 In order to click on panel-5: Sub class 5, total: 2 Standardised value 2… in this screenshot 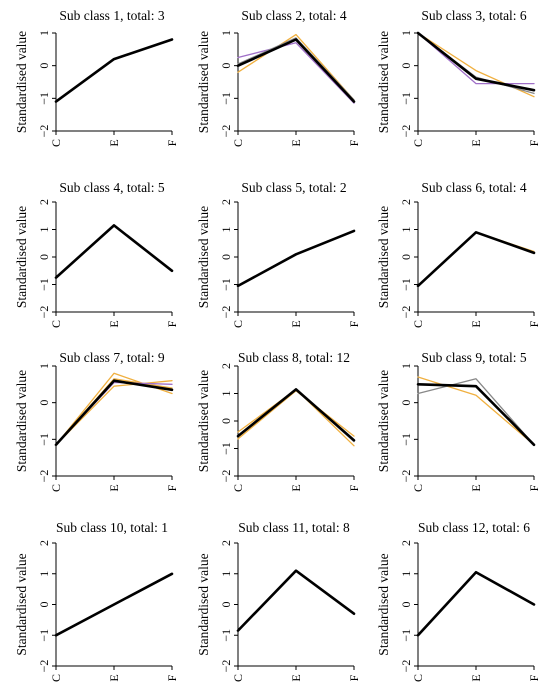, I will do `click(278, 254)`.